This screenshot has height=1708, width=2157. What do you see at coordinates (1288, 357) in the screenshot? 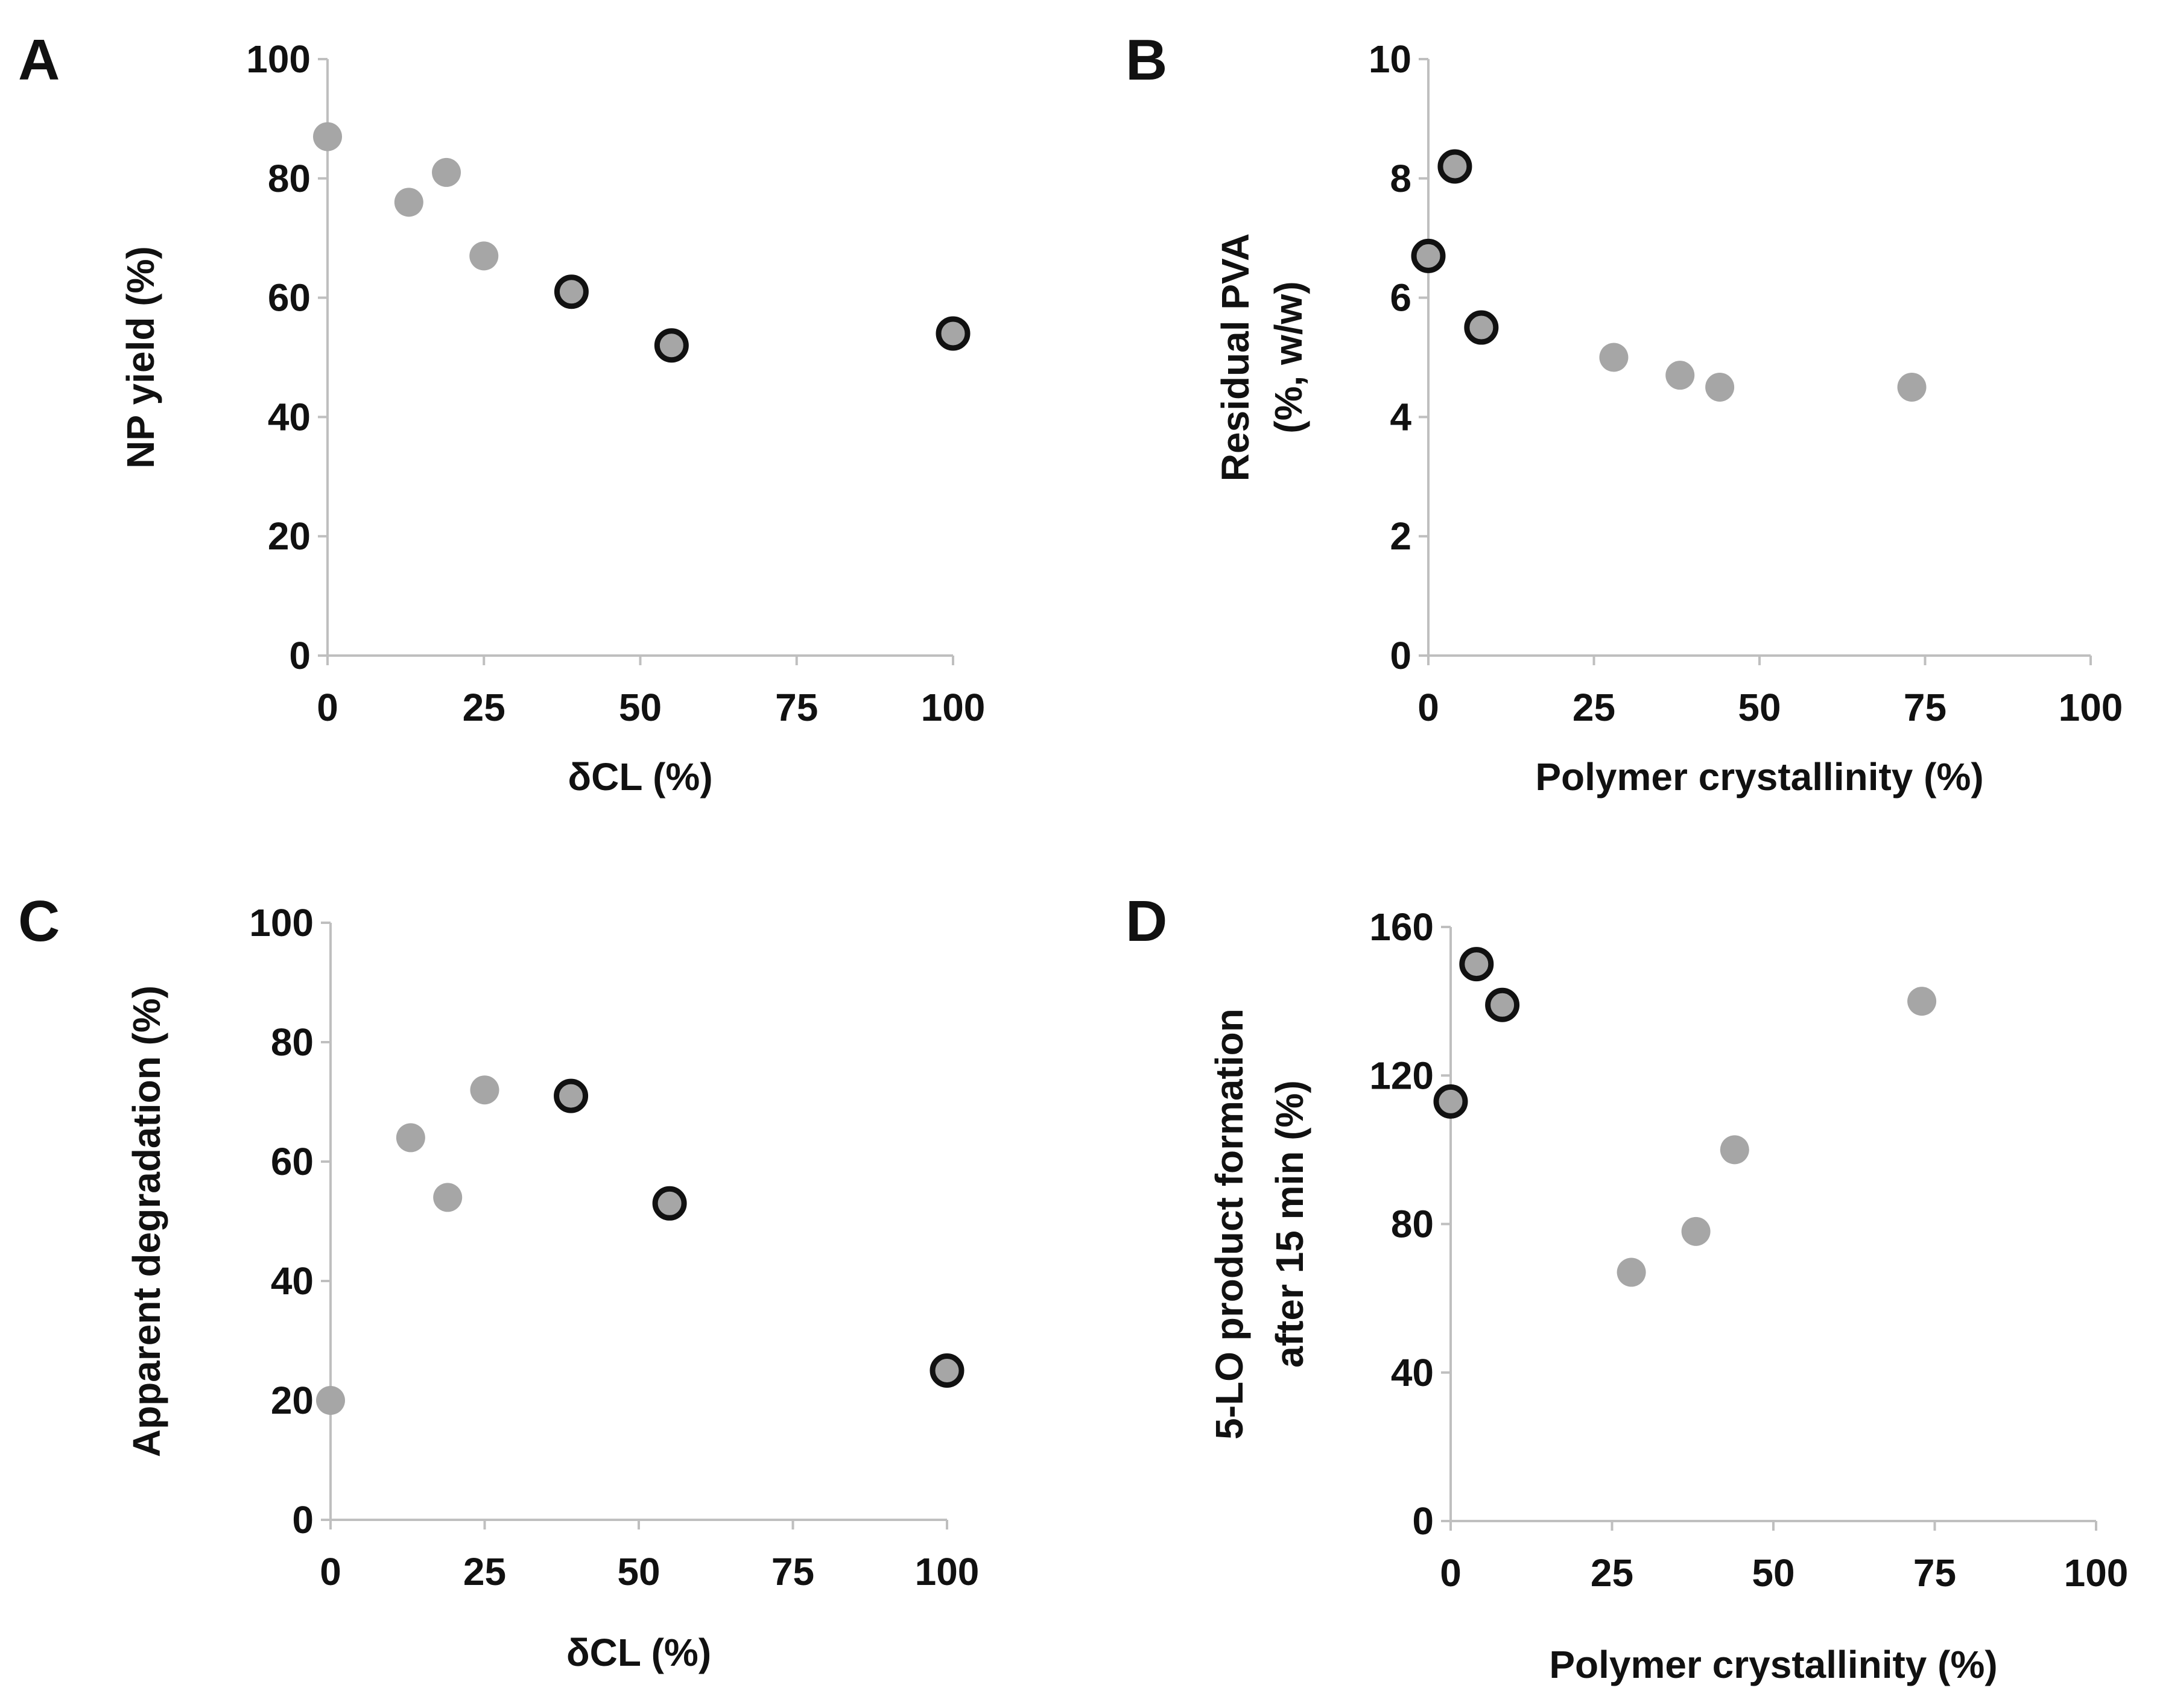
I see `y-axis-title-line2: (%, w/w)` at bounding box center [1288, 357].